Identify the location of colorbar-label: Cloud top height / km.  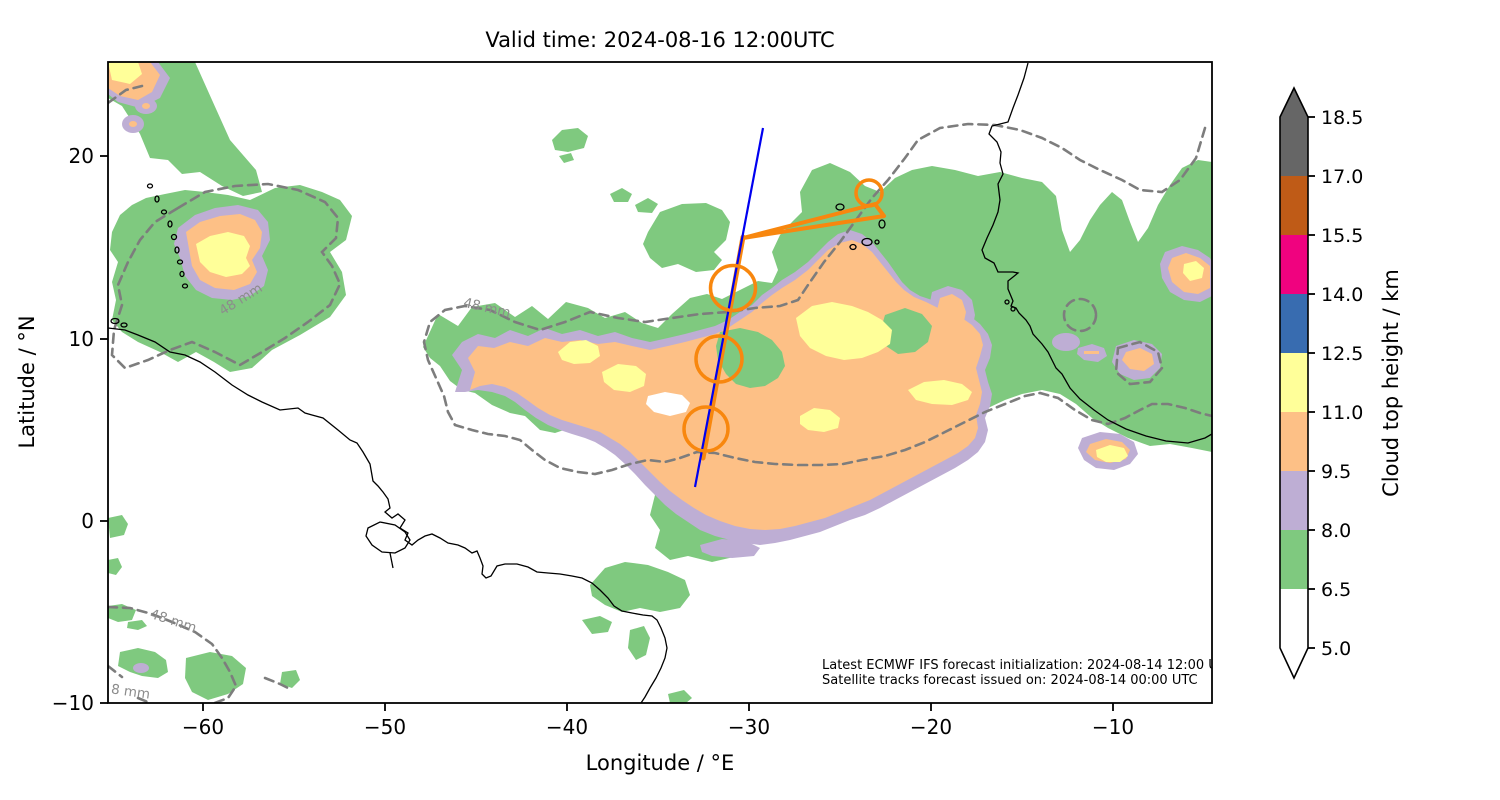
(1391, 383).